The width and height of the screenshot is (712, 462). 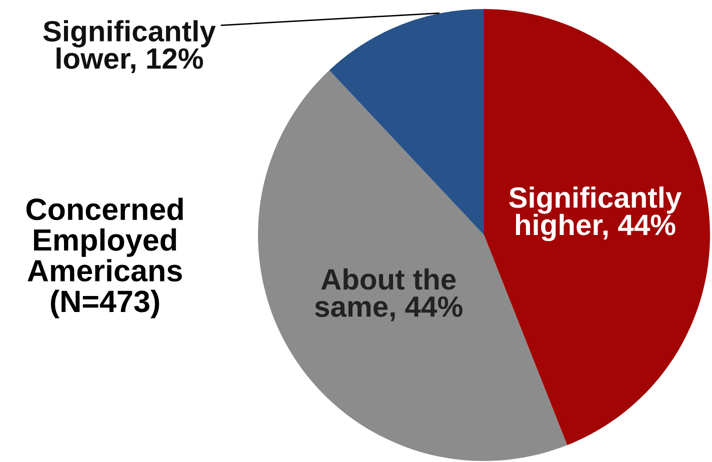 What do you see at coordinates (388, 295) in the screenshot?
I see `slice-label: About the same, 44%` at bounding box center [388, 295].